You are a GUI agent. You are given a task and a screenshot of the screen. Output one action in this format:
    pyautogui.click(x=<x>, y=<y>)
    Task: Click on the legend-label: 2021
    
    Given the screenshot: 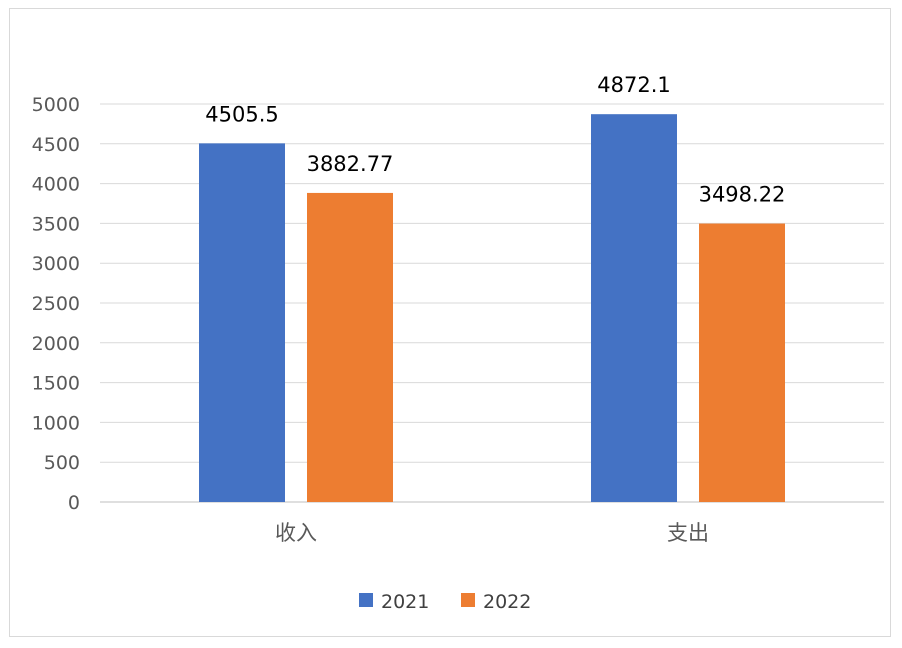 What is the action you would take?
    pyautogui.click(x=405, y=602)
    